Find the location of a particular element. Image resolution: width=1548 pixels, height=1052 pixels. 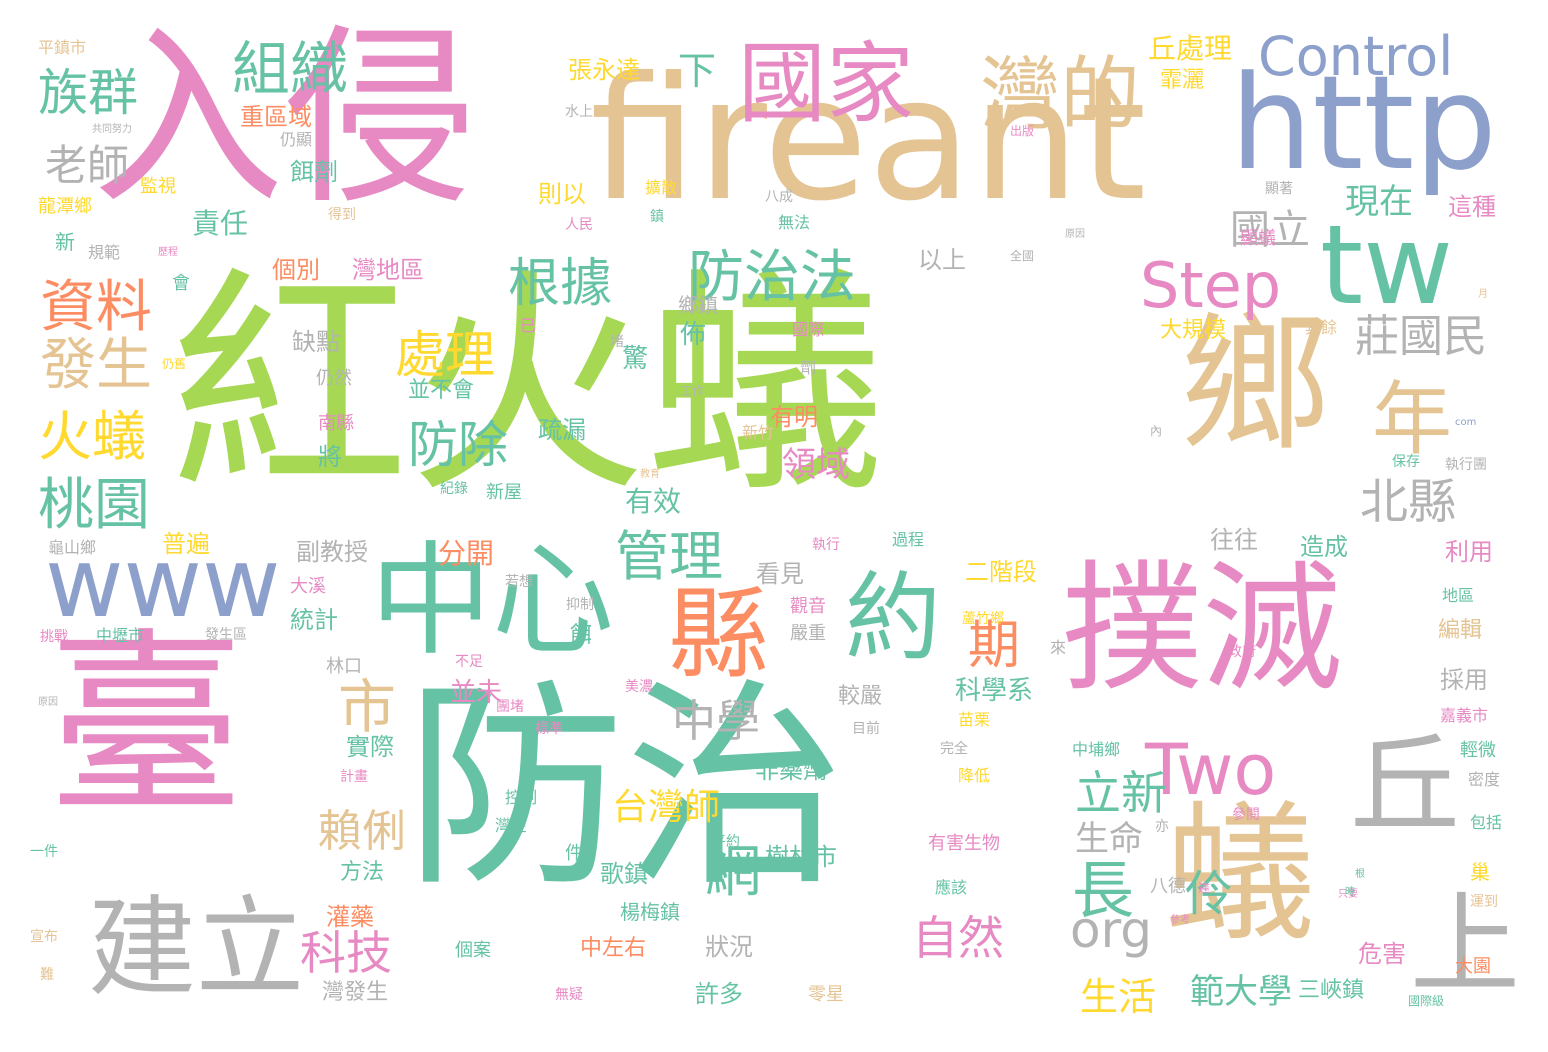

word: 年 is located at coordinates (1412, 419).